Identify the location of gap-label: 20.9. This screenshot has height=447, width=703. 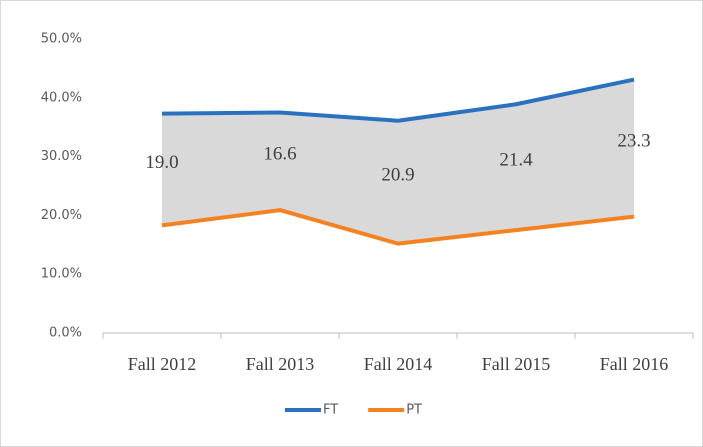
(397, 175).